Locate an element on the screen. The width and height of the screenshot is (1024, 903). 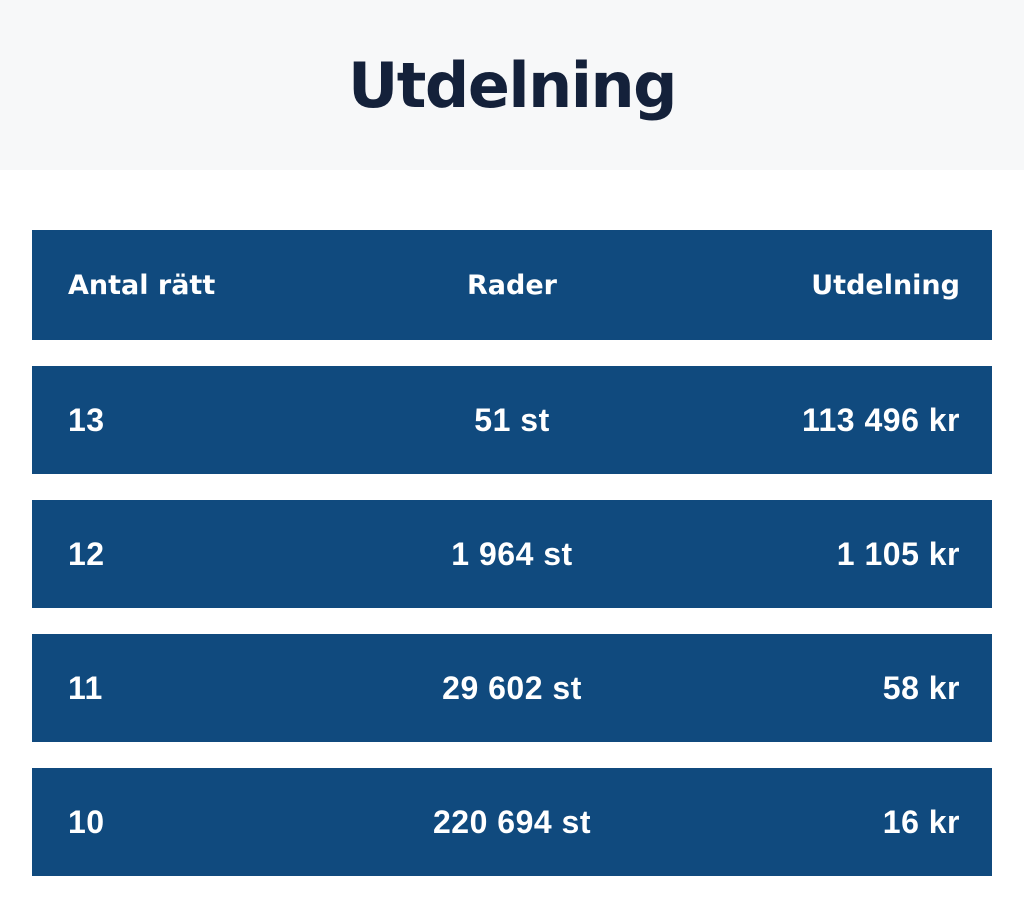
cell-antal-ratt: 10 is located at coordinates (86, 821).